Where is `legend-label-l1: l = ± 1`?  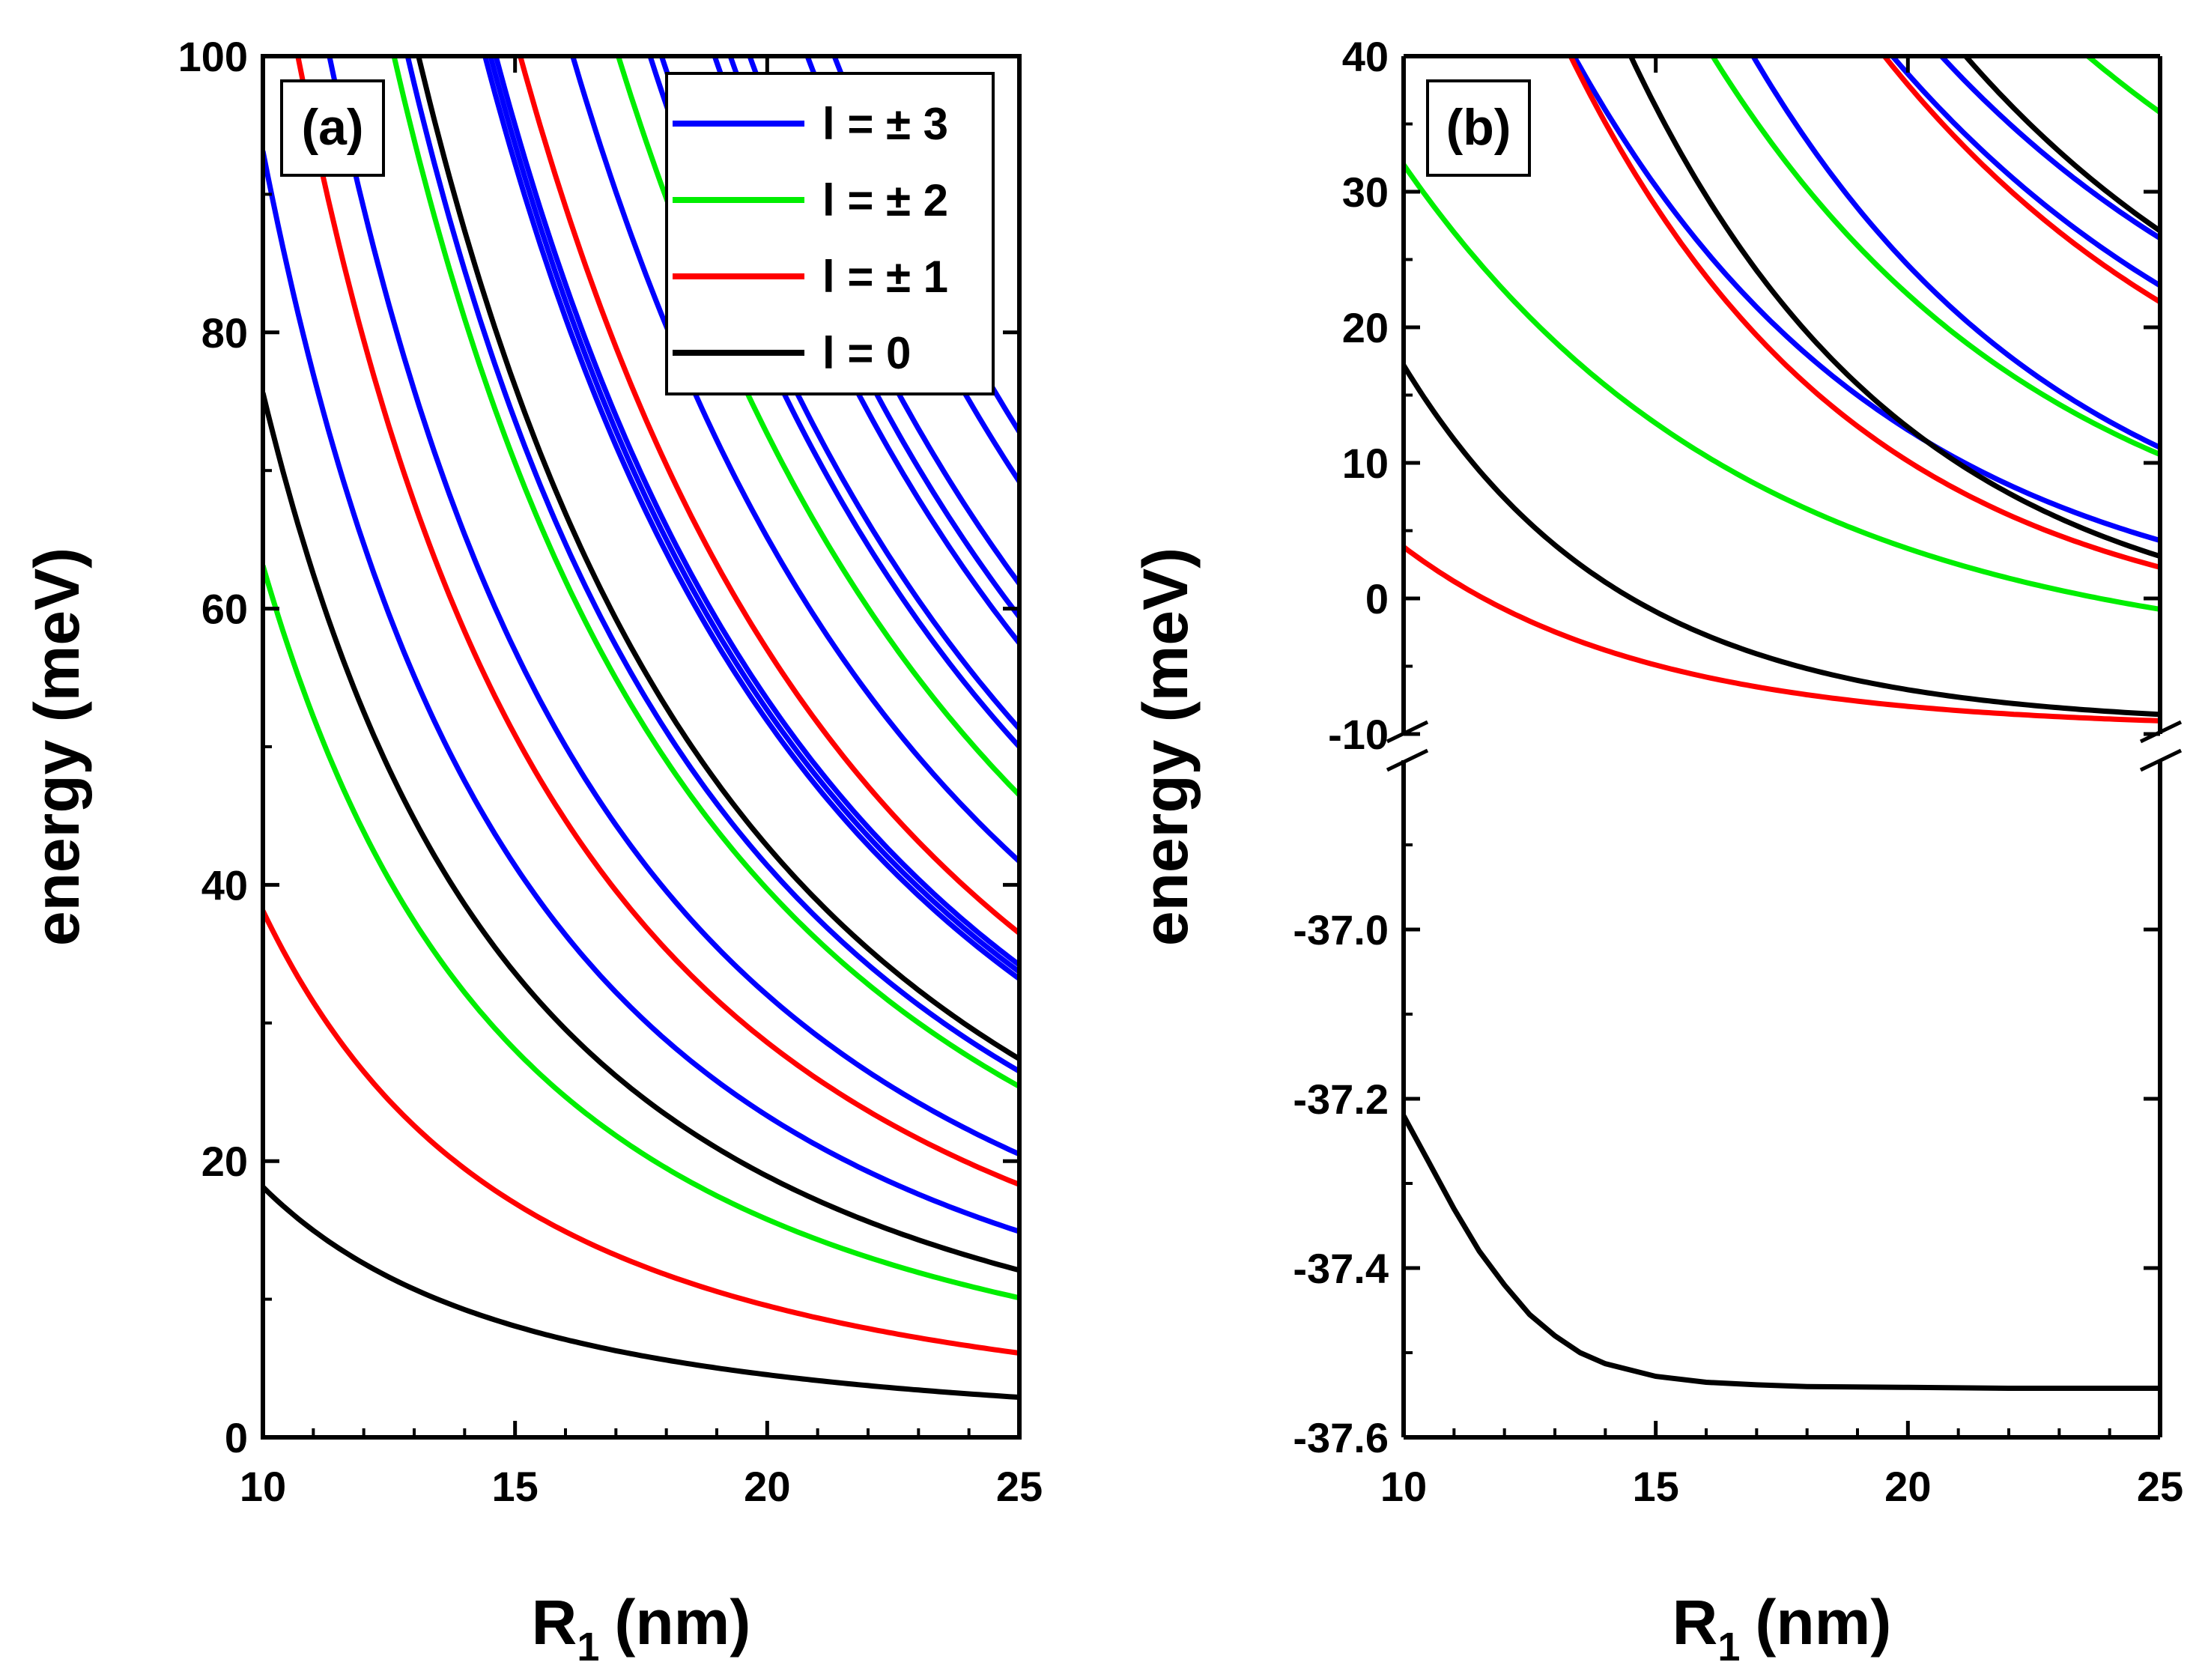
legend-label-l1: l = ± 1 is located at coordinates (885, 277).